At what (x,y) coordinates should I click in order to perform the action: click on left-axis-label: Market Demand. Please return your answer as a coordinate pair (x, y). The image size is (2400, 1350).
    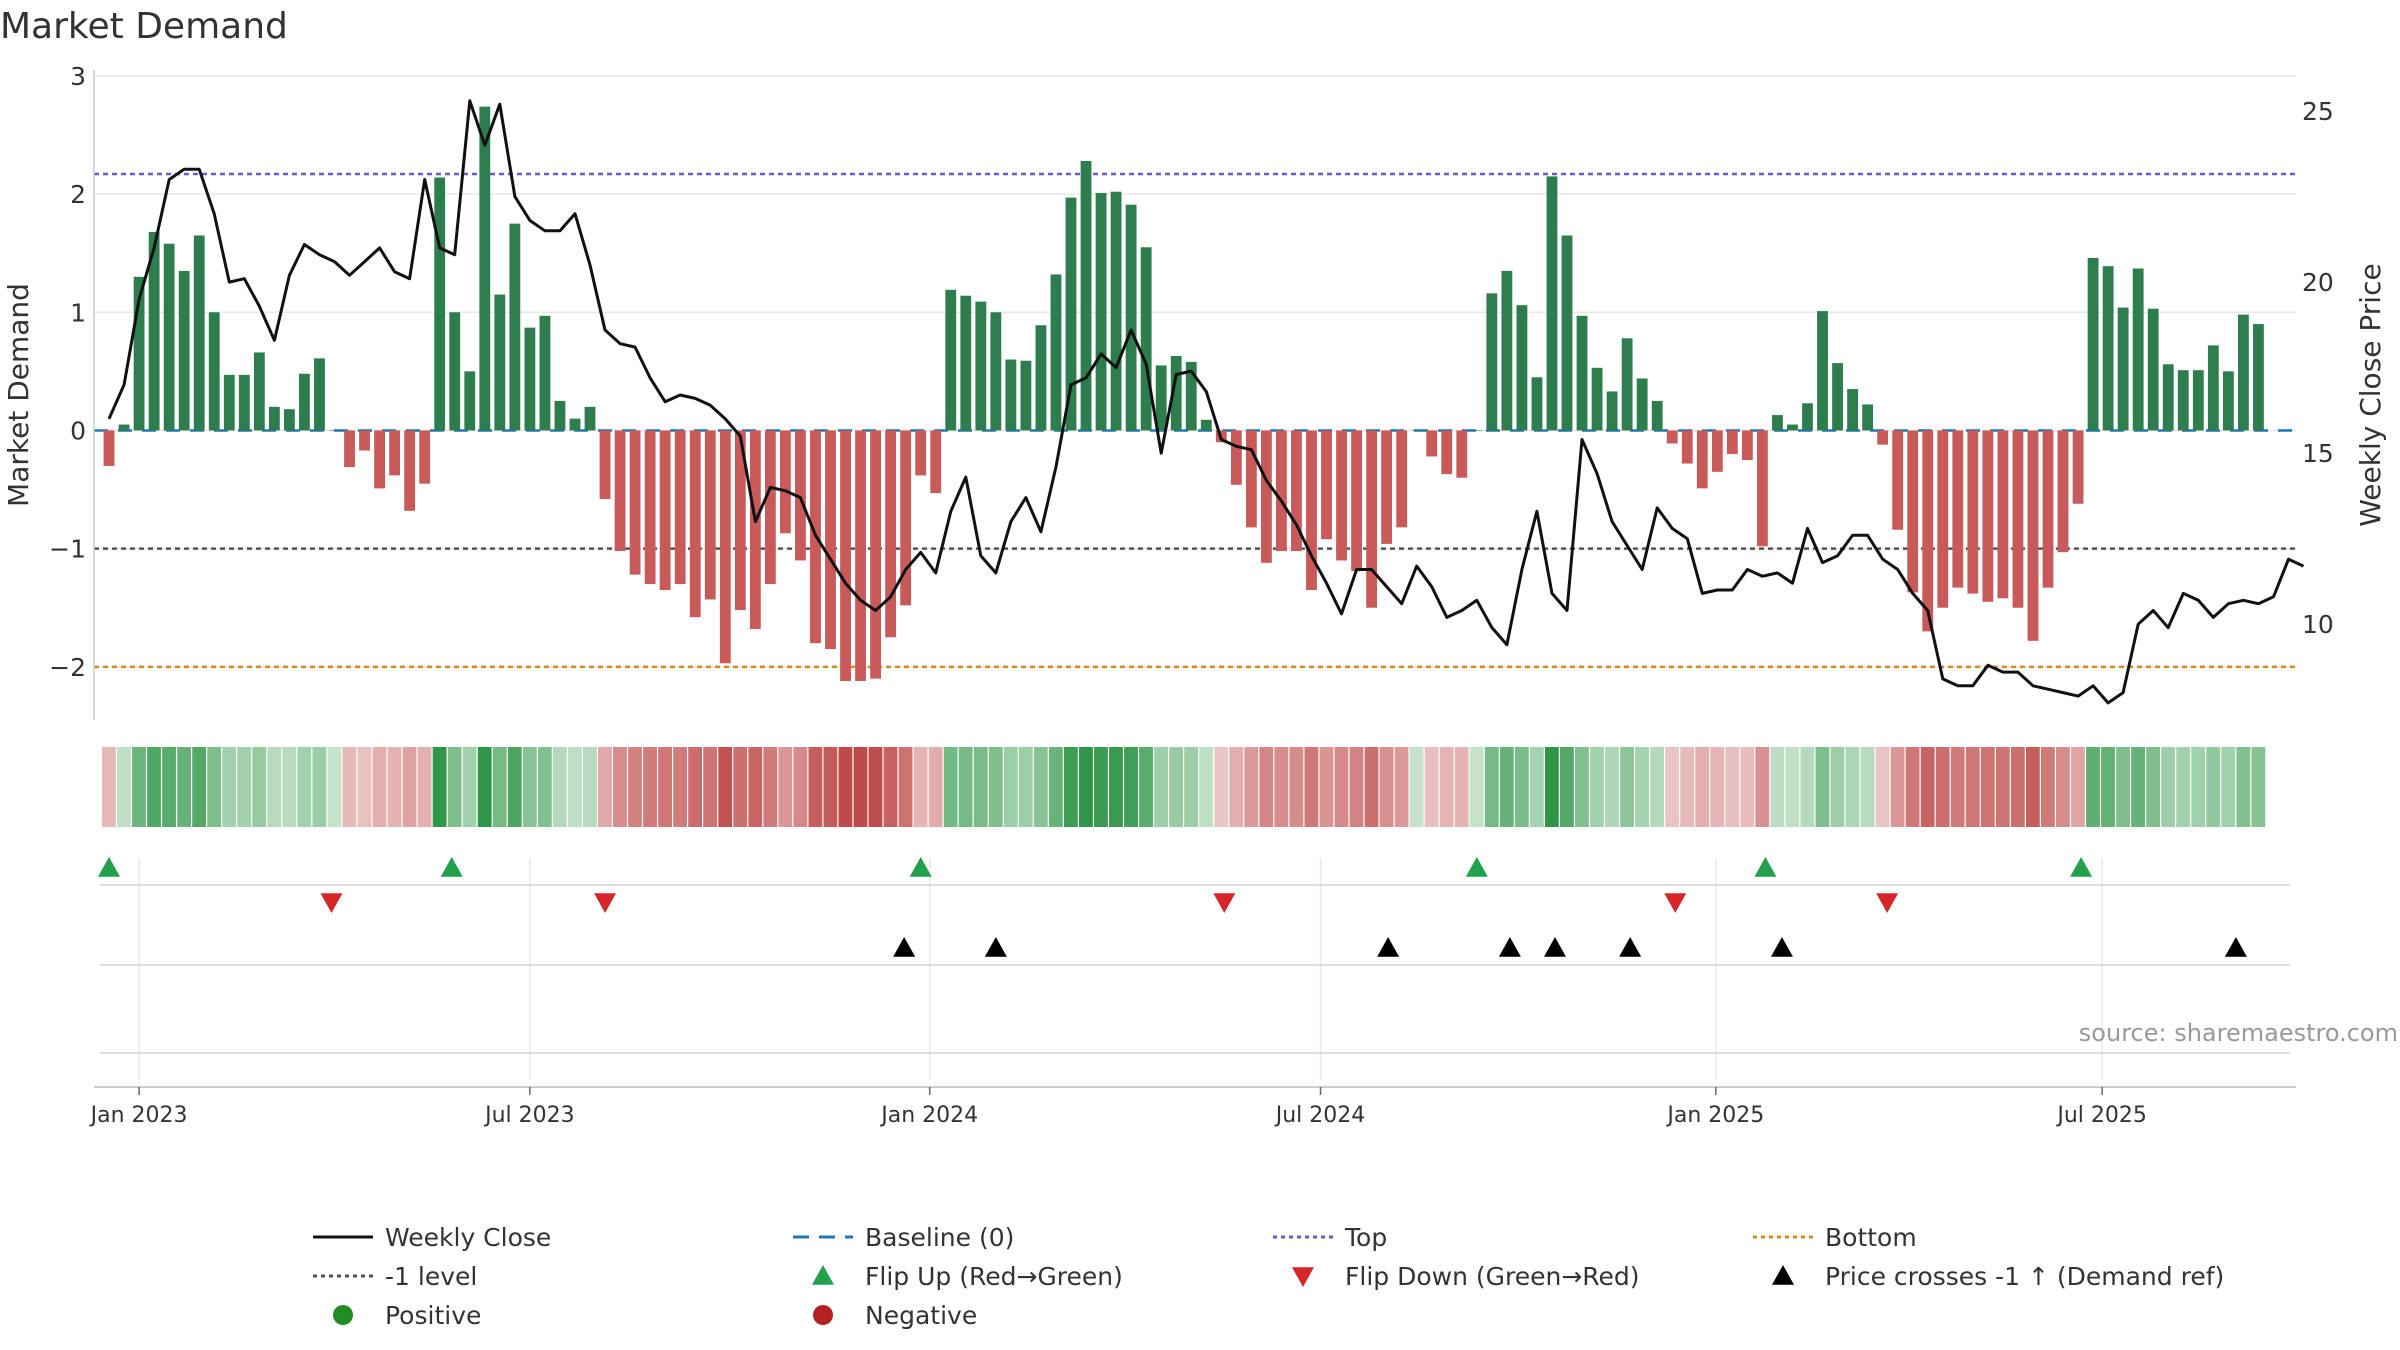
    Looking at the image, I should click on (18, 395).